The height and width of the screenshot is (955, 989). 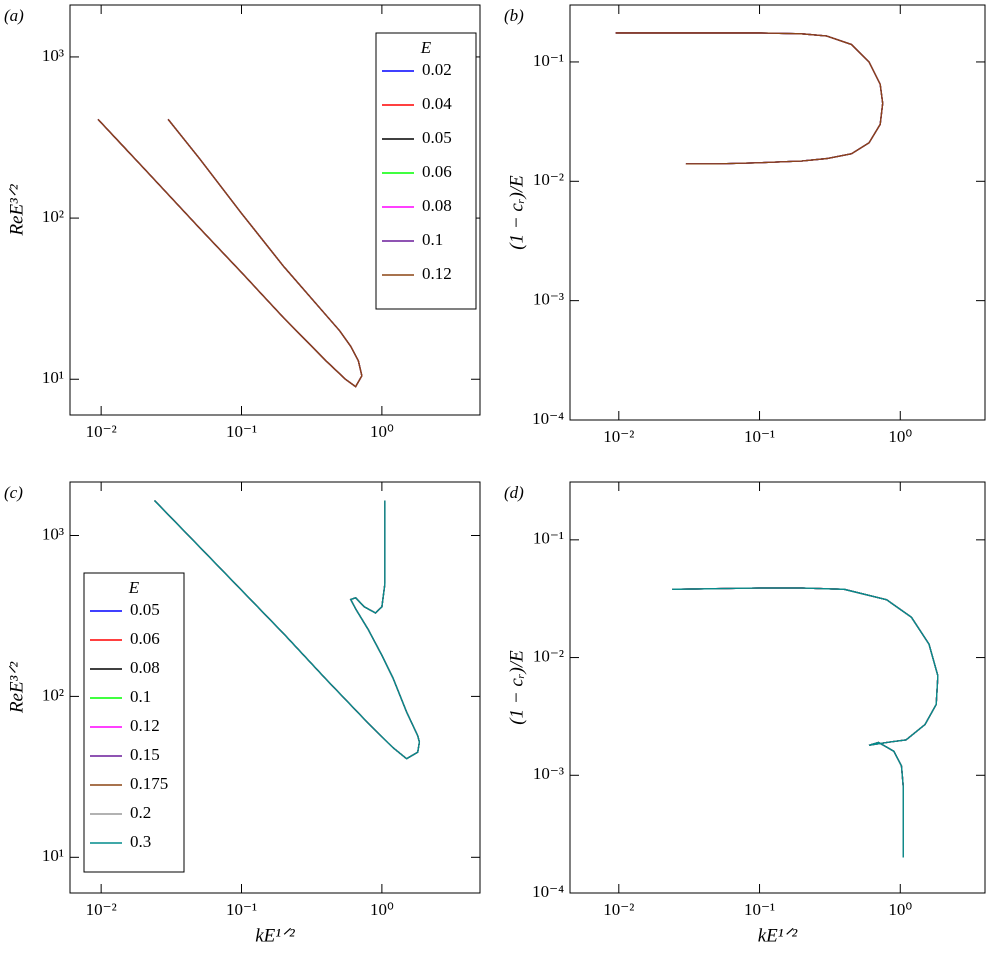 I want to click on panel-label: (d), so click(x=514, y=492).